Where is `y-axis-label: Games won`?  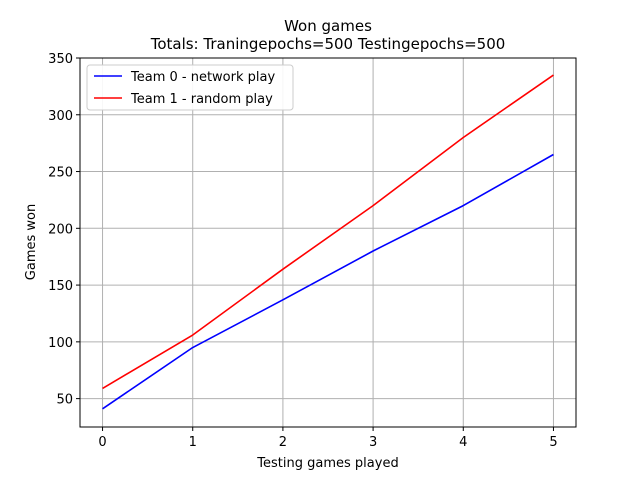 y-axis-label: Games won is located at coordinates (31, 242).